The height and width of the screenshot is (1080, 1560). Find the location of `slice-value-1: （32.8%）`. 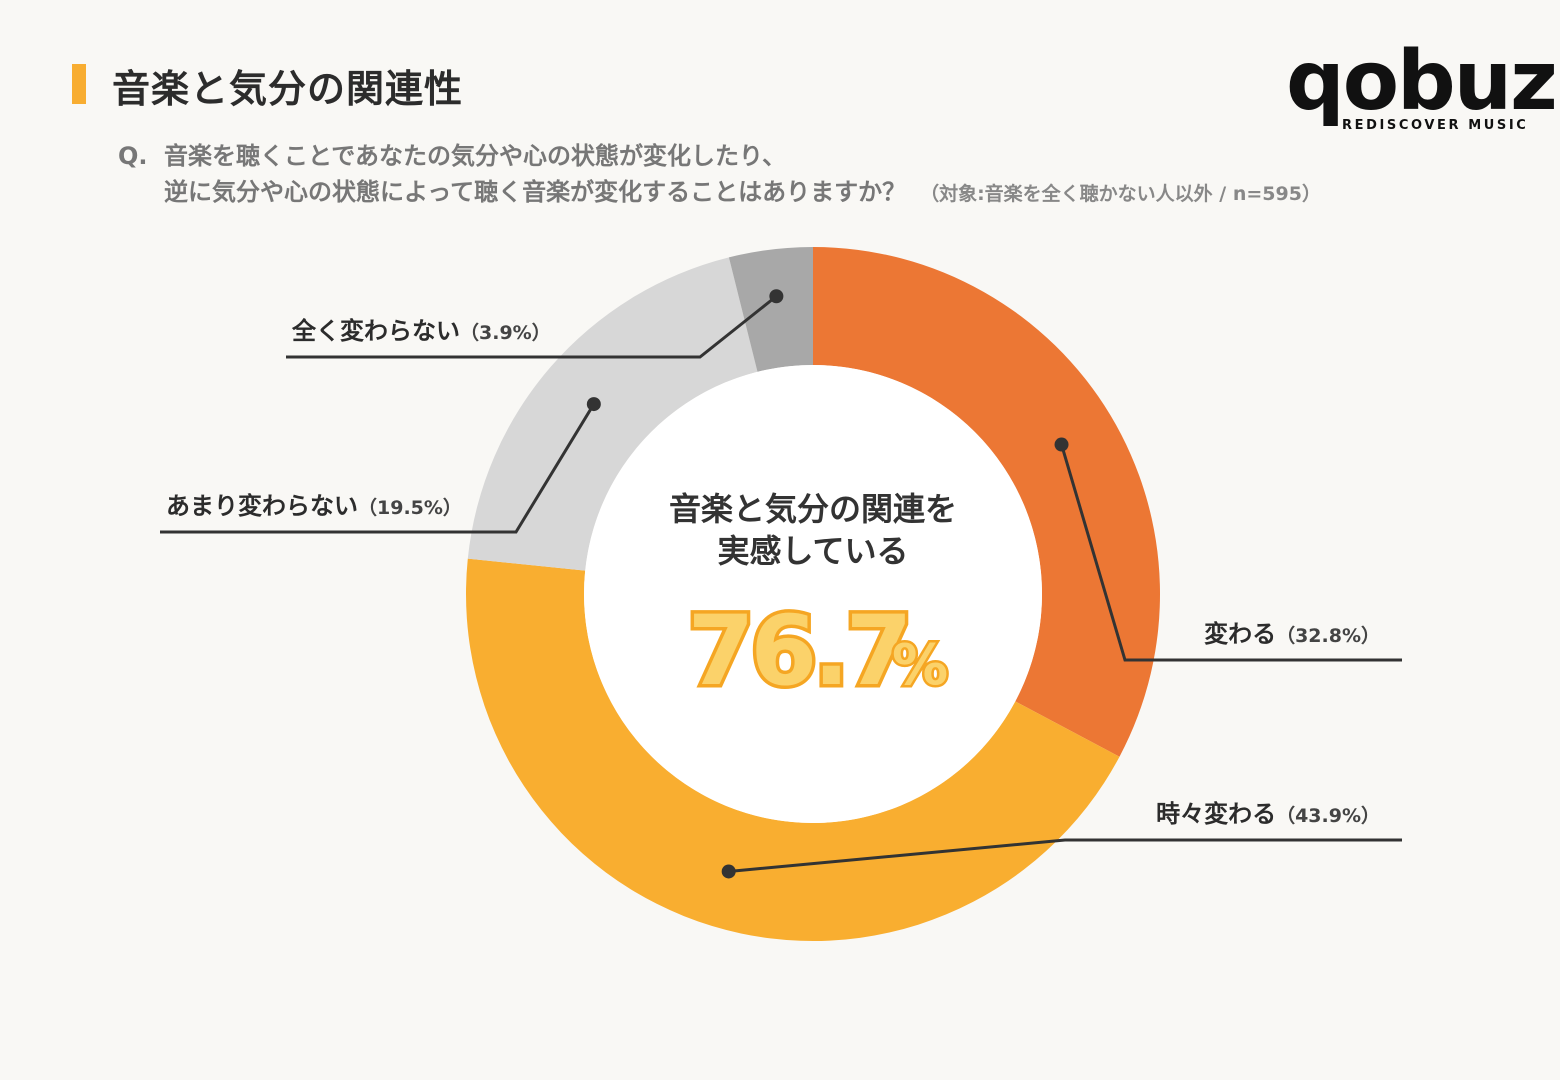

slice-value-1: （32.8%） is located at coordinates (1328, 635).